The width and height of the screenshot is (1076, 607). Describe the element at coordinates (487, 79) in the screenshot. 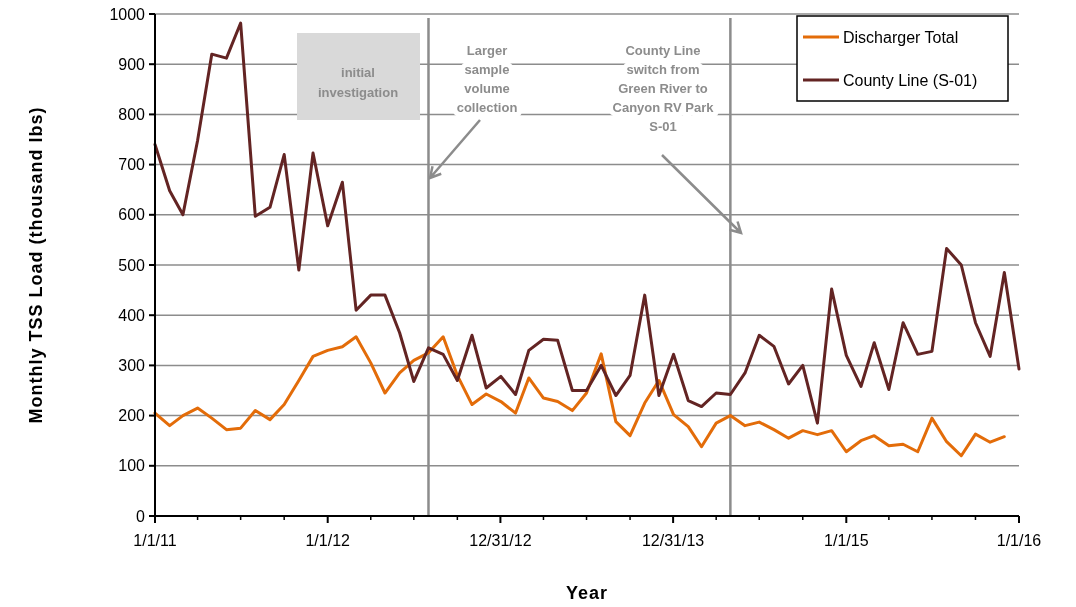

I see `ref-line-label: Larger sample volume collection` at that location.